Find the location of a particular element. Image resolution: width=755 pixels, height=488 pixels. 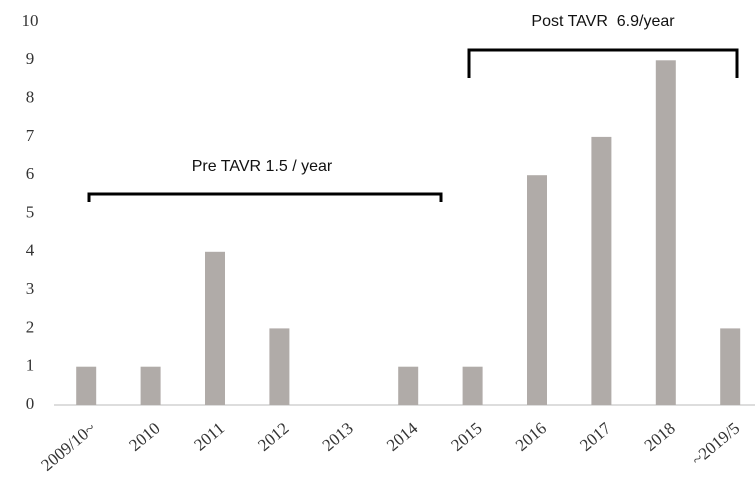

x-tick-label: 2013 is located at coordinates (338, 437).